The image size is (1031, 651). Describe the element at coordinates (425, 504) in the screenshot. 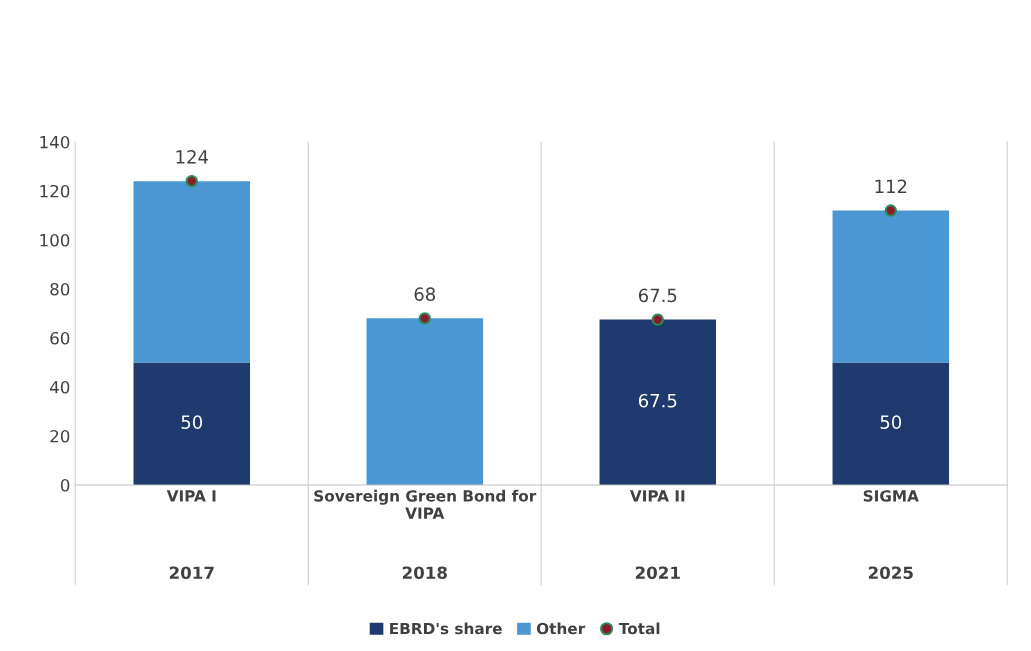

I see `x-tick-label: Sovereign Green Bond for VIPA` at that location.